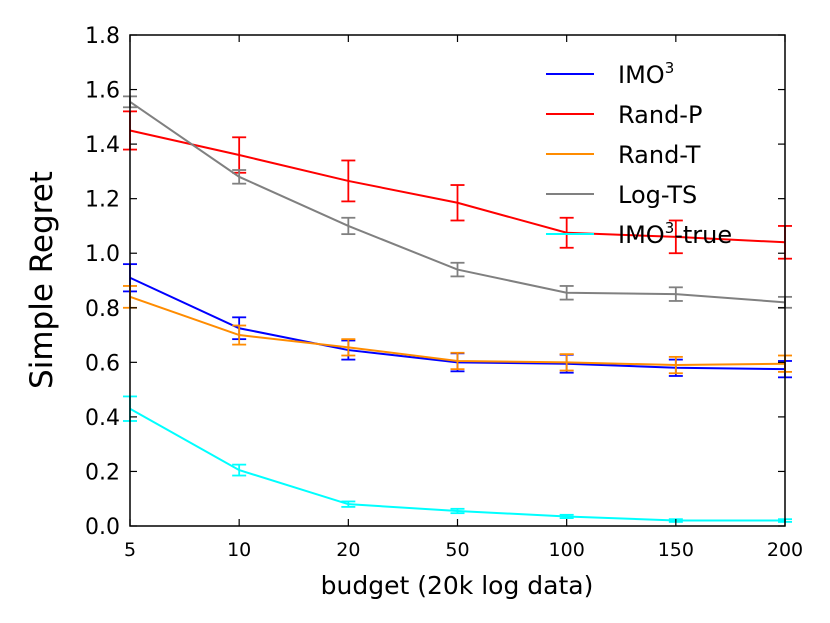 This screenshot has width=830, height=623. I want to click on y-tick-label: 0.6, so click(102, 363).